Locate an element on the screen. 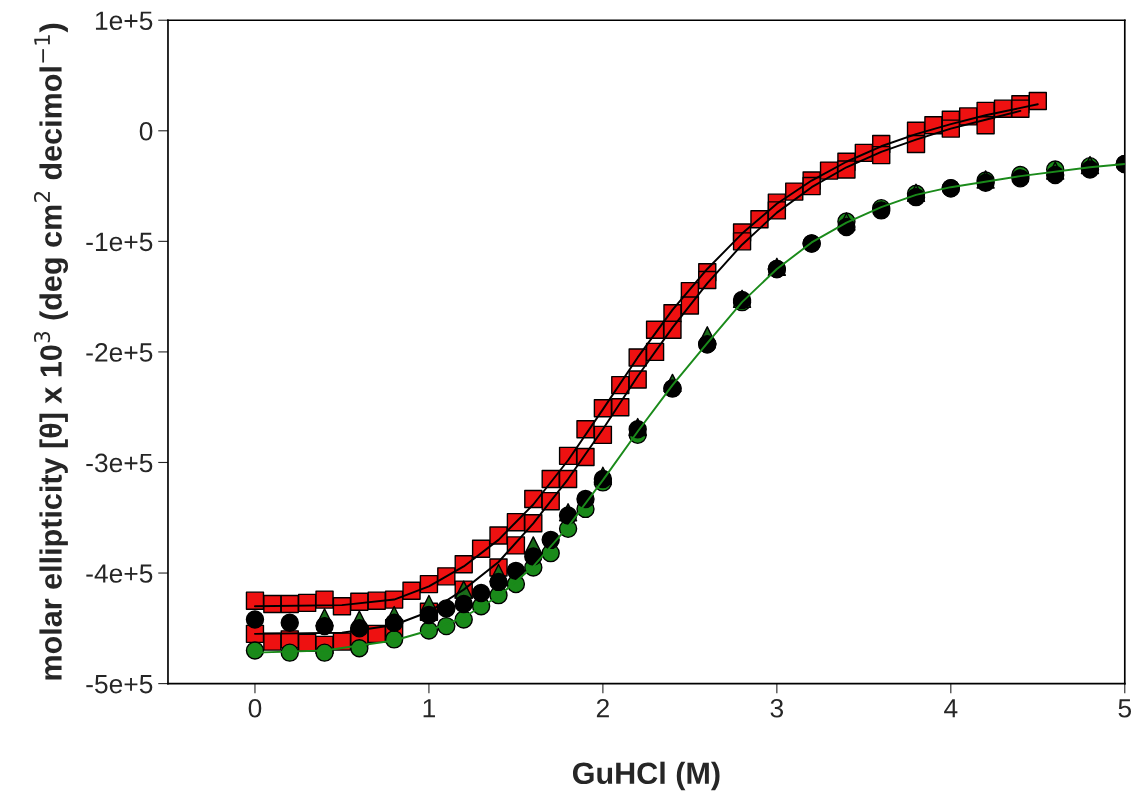 This screenshot has width=1135, height=809. y-tick-label: 0 is located at coordinates (146, 131).